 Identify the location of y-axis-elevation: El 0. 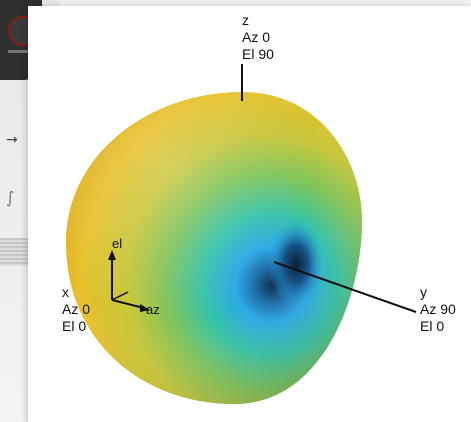
(432, 326).